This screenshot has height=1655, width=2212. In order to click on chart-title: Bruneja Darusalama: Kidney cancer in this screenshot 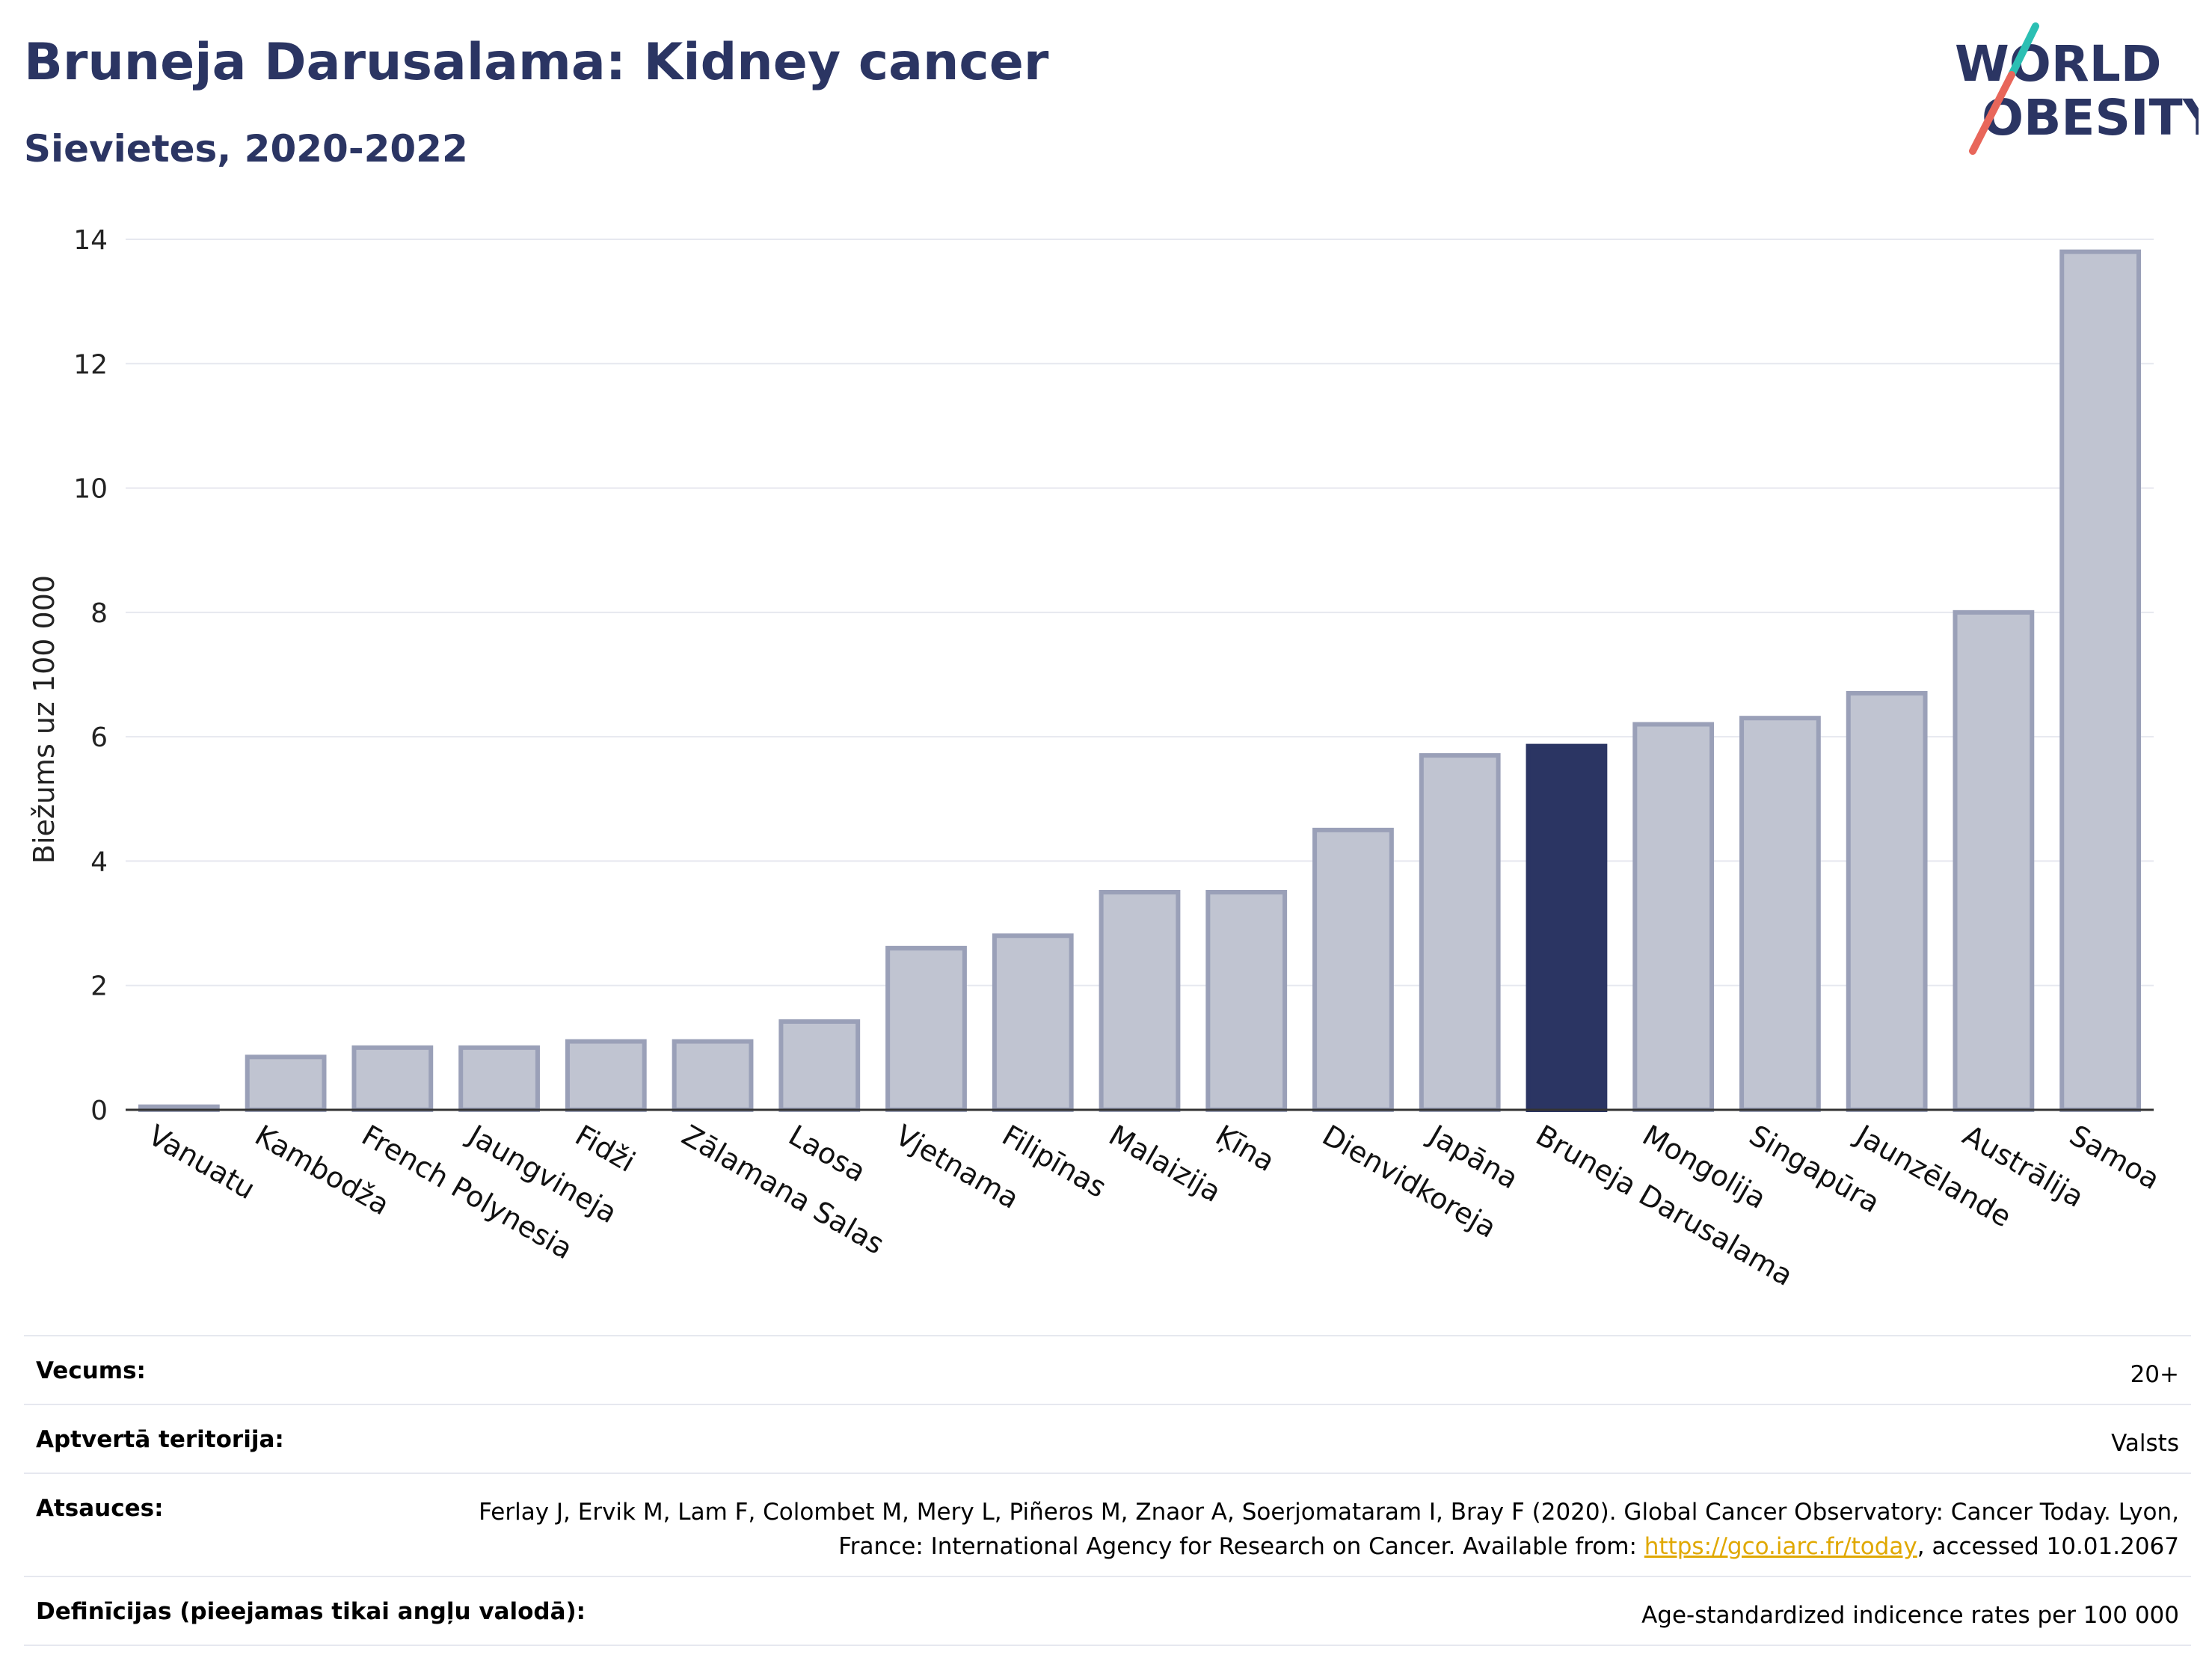, I will do `click(536, 62)`.